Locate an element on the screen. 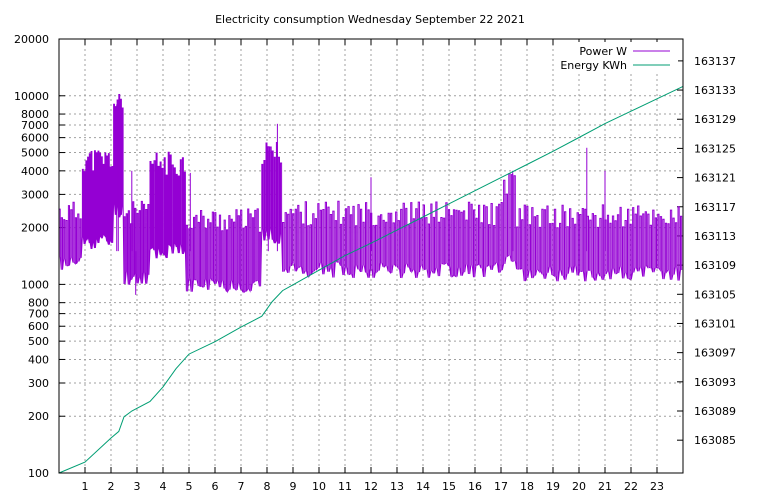  x-tick-label: 13 is located at coordinates (397, 486).